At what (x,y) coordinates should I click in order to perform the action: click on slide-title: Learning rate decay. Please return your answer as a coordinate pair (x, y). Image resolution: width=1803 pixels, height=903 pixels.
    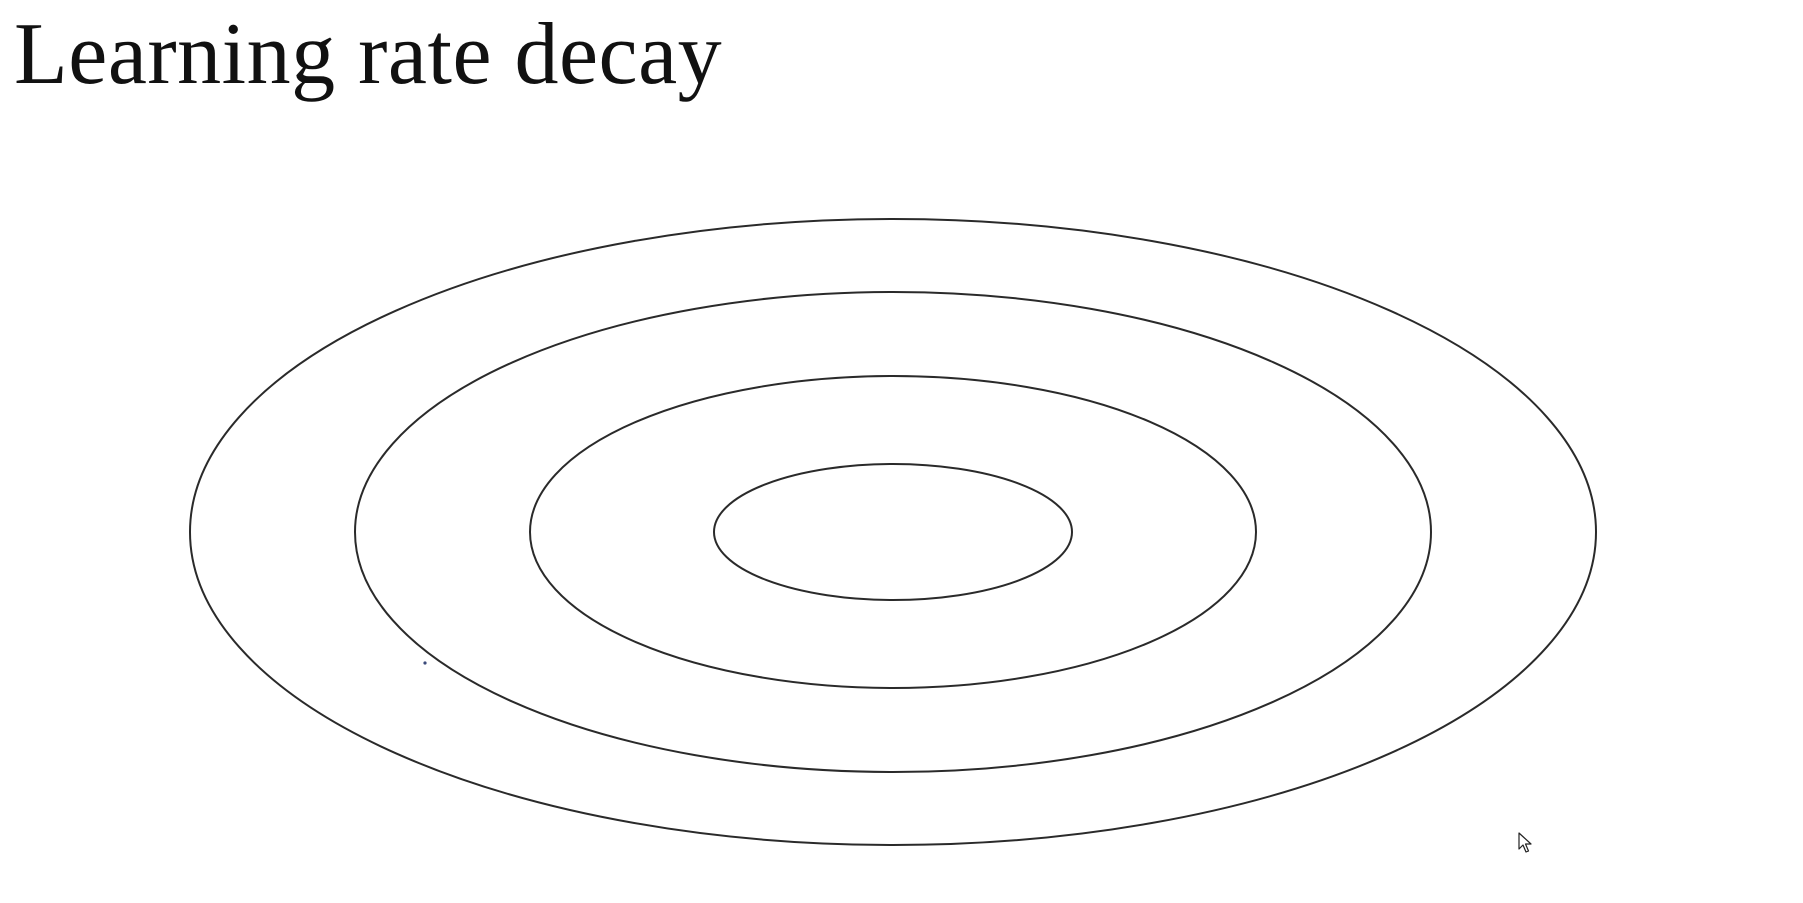
    Looking at the image, I should click on (368, 54).